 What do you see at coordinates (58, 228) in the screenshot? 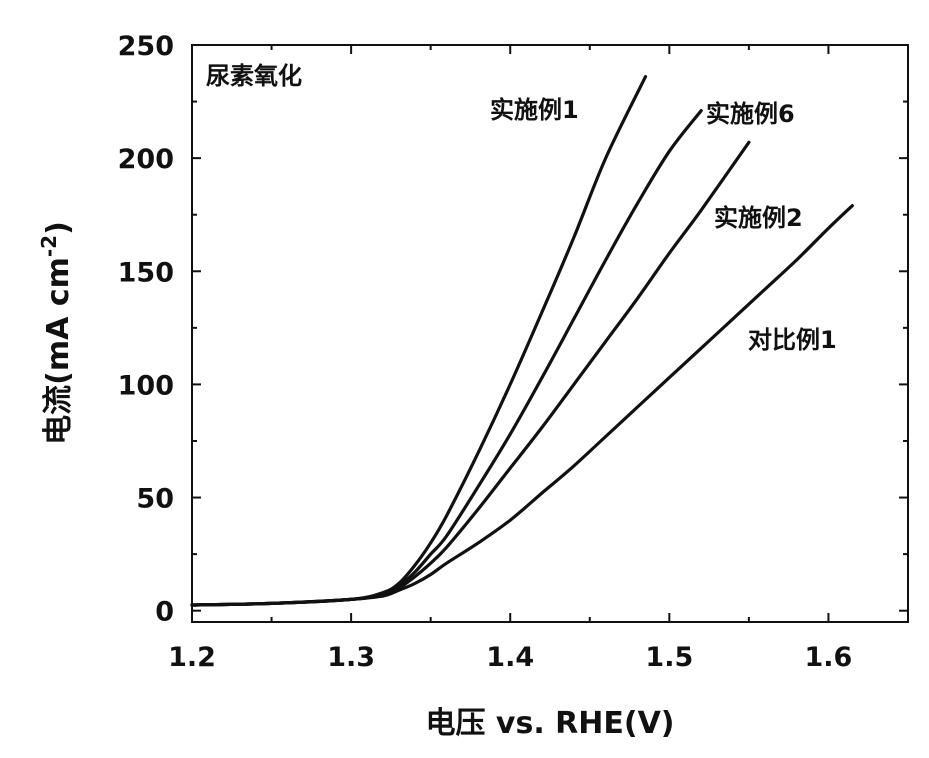
I see `y-axis-title-close: )` at bounding box center [58, 228].